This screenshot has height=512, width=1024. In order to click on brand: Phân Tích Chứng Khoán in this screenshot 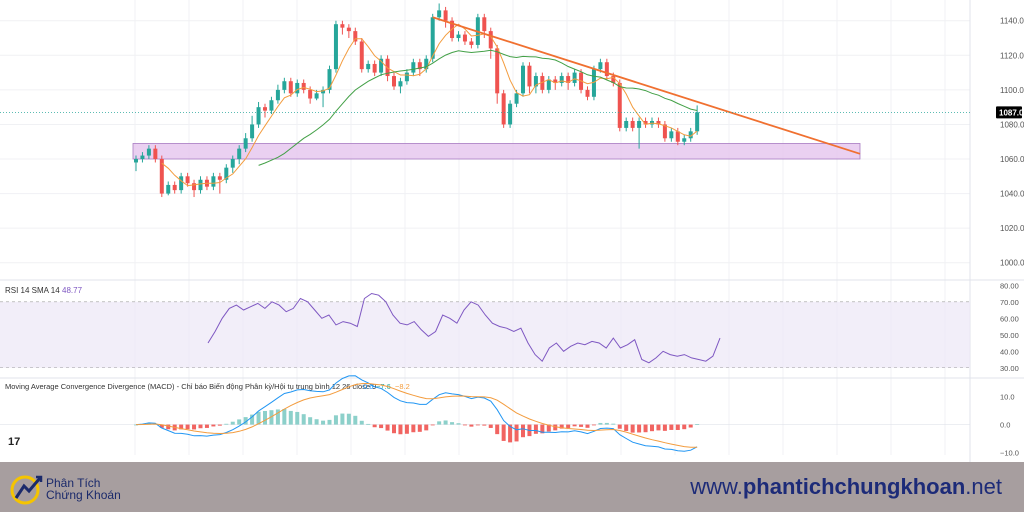, I will do `click(80, 488)`.